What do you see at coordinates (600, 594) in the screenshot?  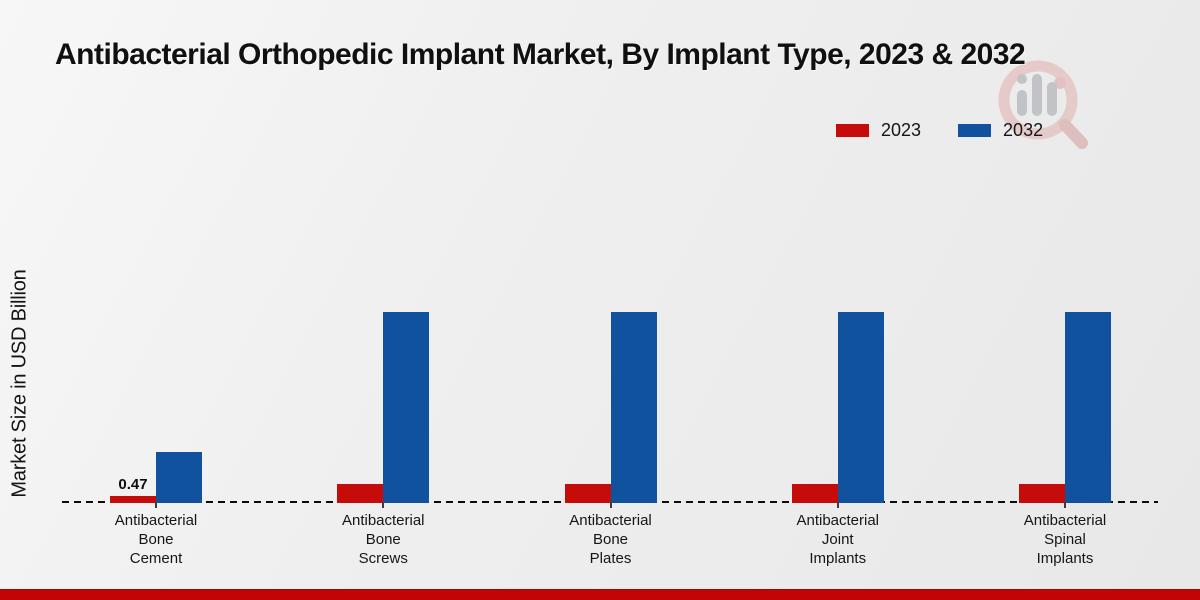 I see `footer-accent-bar` at bounding box center [600, 594].